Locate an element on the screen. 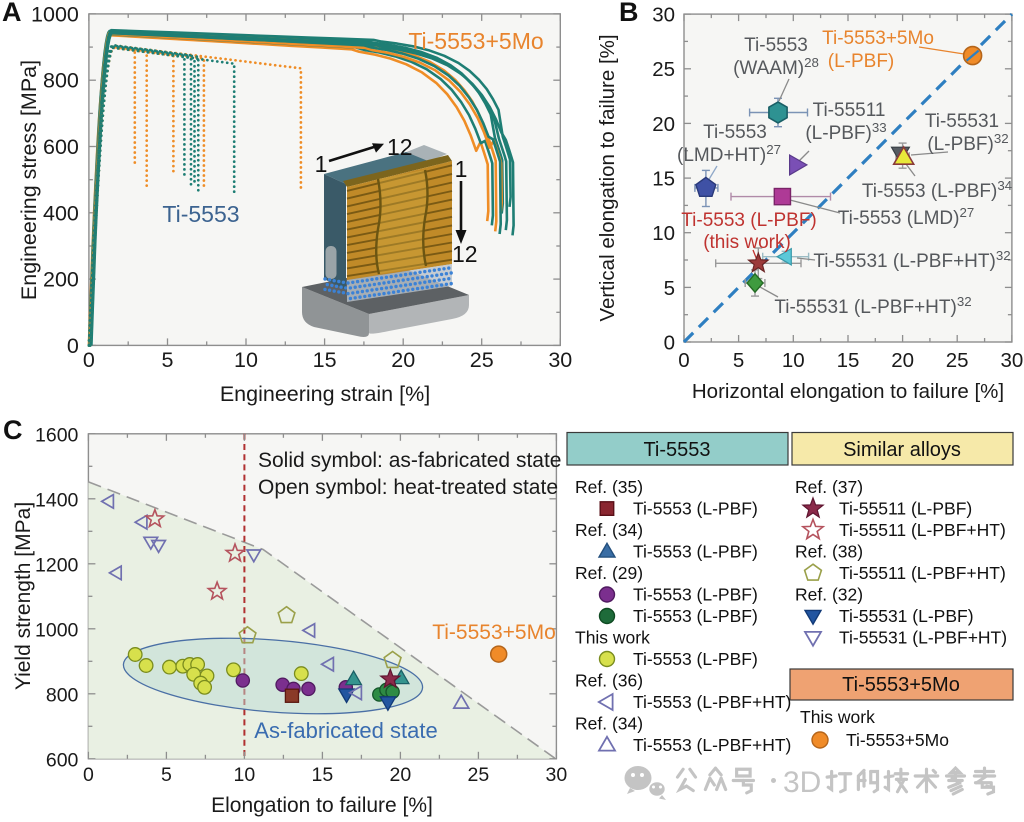 The image size is (1024, 822). svg-text: Ref. (35) is located at coordinates (609, 487).